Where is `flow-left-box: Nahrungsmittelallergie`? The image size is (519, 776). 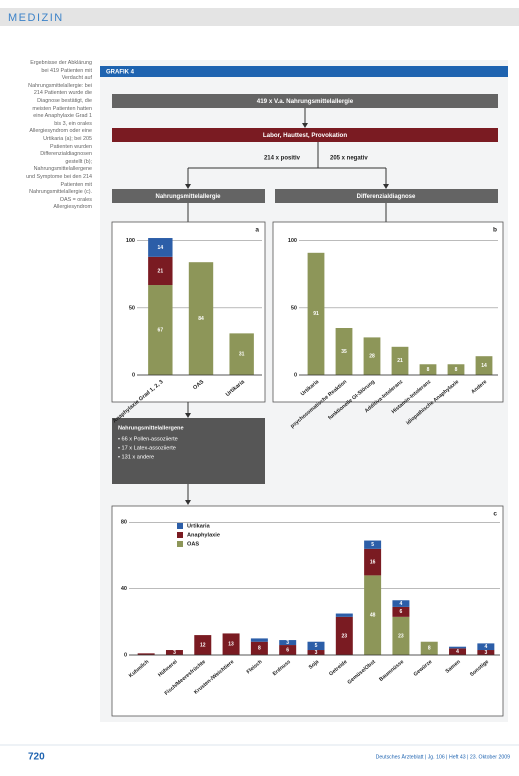 flow-left-box: Nahrungsmittelallergie is located at coordinates (188, 197).